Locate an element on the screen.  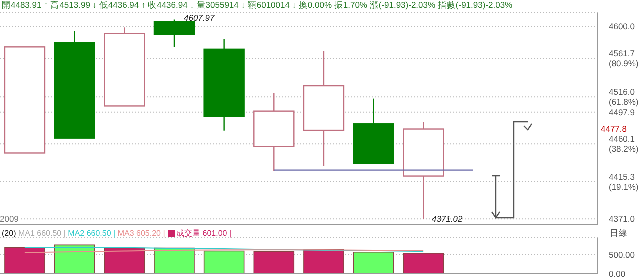
annotation: 4607.97 is located at coordinates (199, 18).